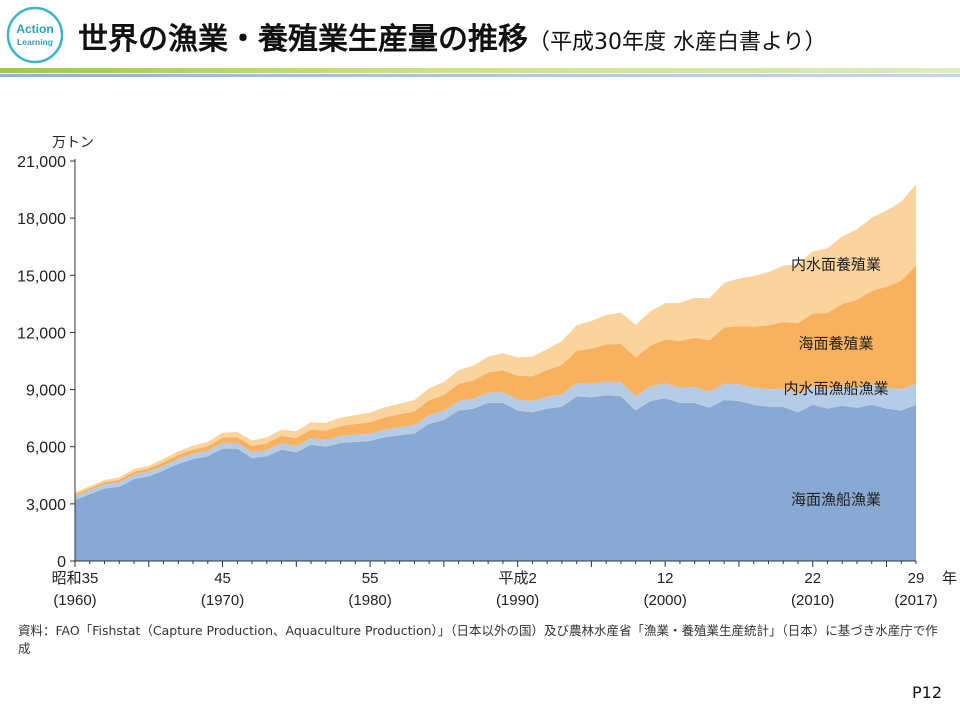 The height and width of the screenshot is (720, 960). Describe the element at coordinates (812, 578) in the screenshot. I see `x-tick-label-era: 22` at that location.